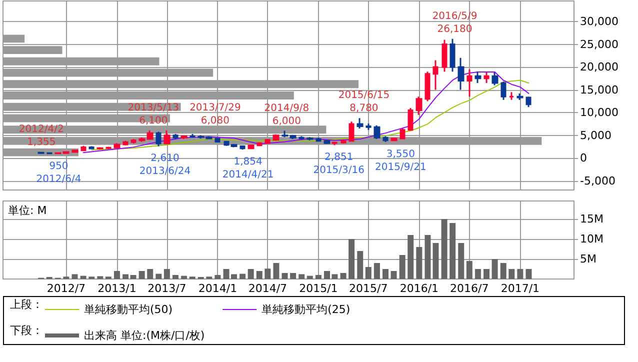  What do you see at coordinates (469, 288) in the screenshot?
I see `x-tick-label: 2016/7` at bounding box center [469, 288].